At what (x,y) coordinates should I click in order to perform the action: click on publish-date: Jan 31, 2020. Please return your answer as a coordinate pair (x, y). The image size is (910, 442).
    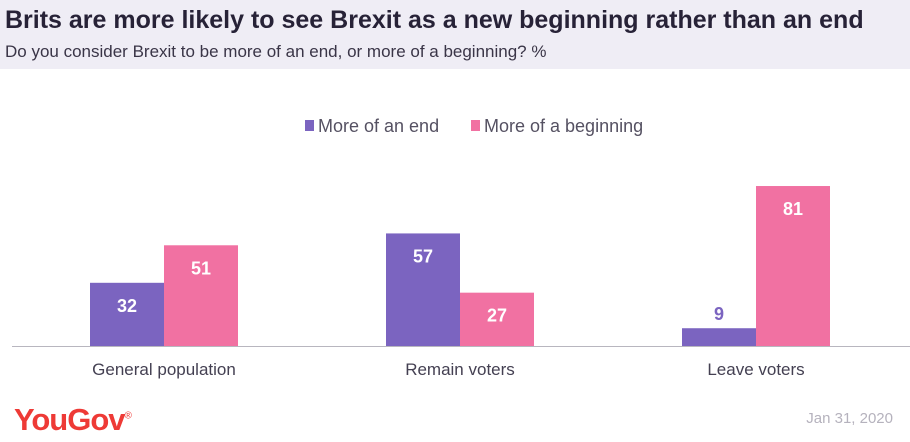
    Looking at the image, I should click on (849, 418).